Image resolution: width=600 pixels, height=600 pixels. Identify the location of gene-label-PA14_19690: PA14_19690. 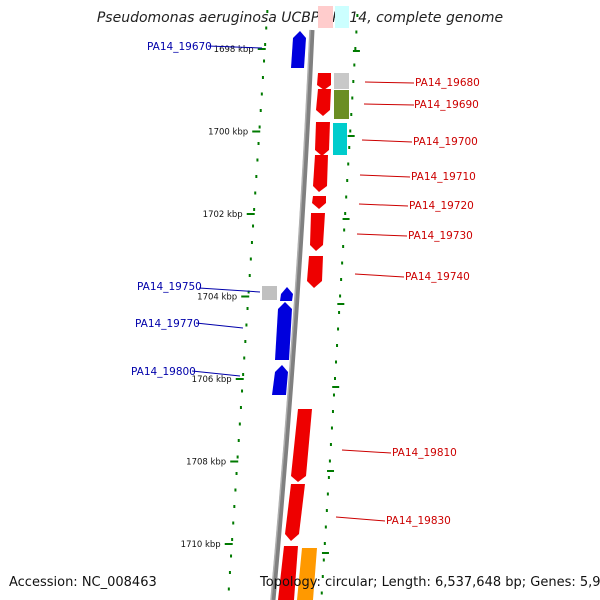
(446, 105).